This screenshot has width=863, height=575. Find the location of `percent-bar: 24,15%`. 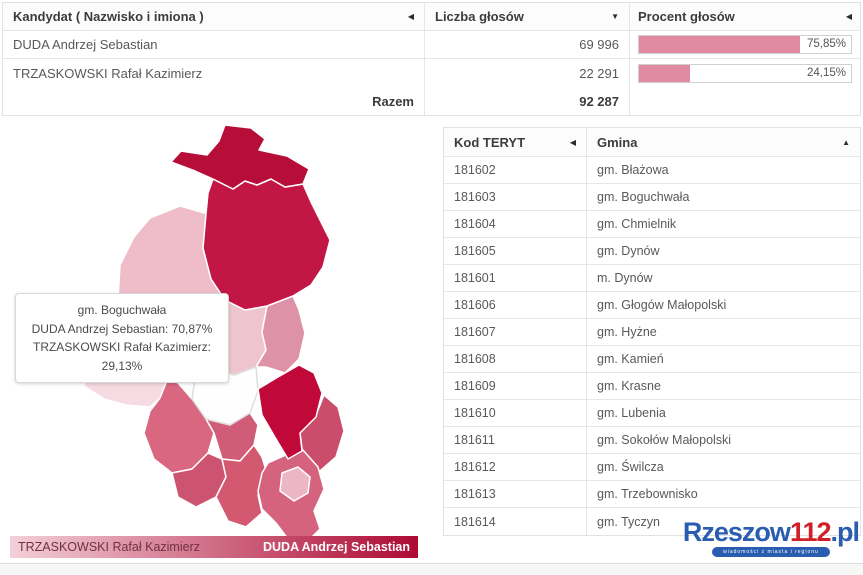

percent-bar: 24,15% is located at coordinates (745, 73).